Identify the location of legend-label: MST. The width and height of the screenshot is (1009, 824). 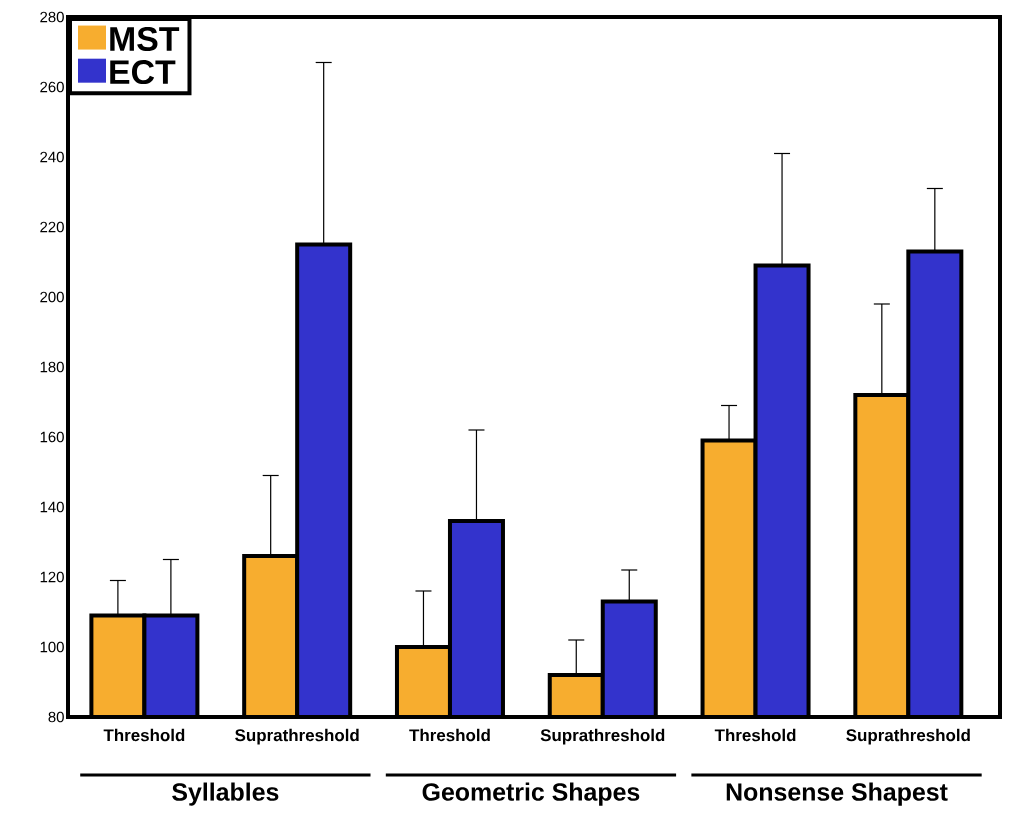
(145, 38).